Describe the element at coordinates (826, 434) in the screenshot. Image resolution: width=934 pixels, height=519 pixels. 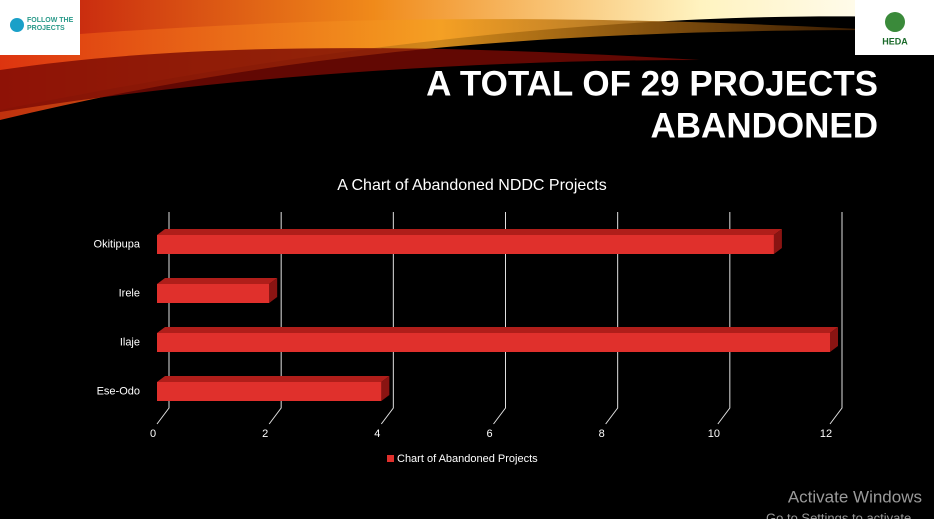
I see `x-tick-label: 12` at that location.